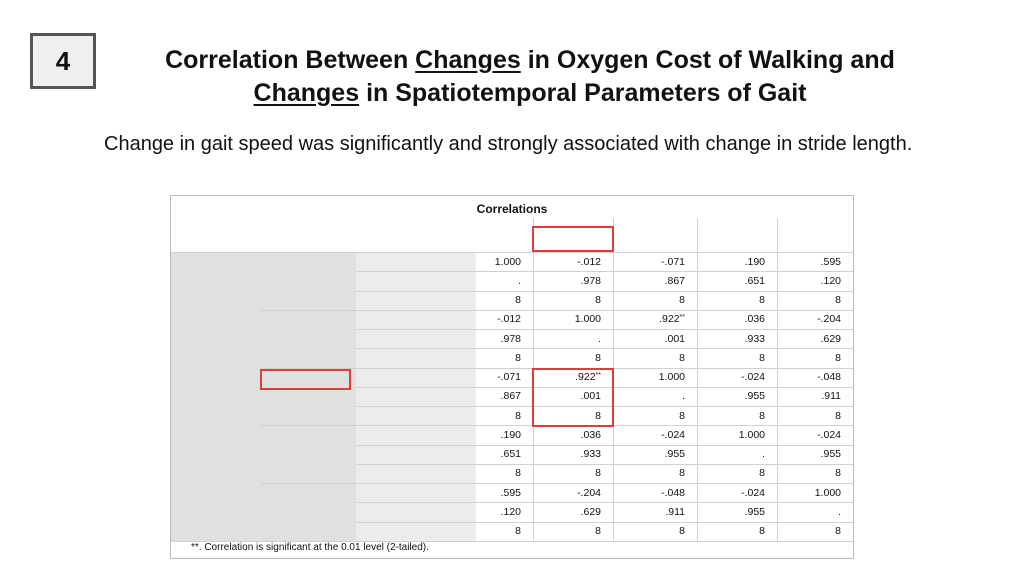 The width and height of the screenshot is (1024, 576). I want to click on method-label, so click(216, 396).